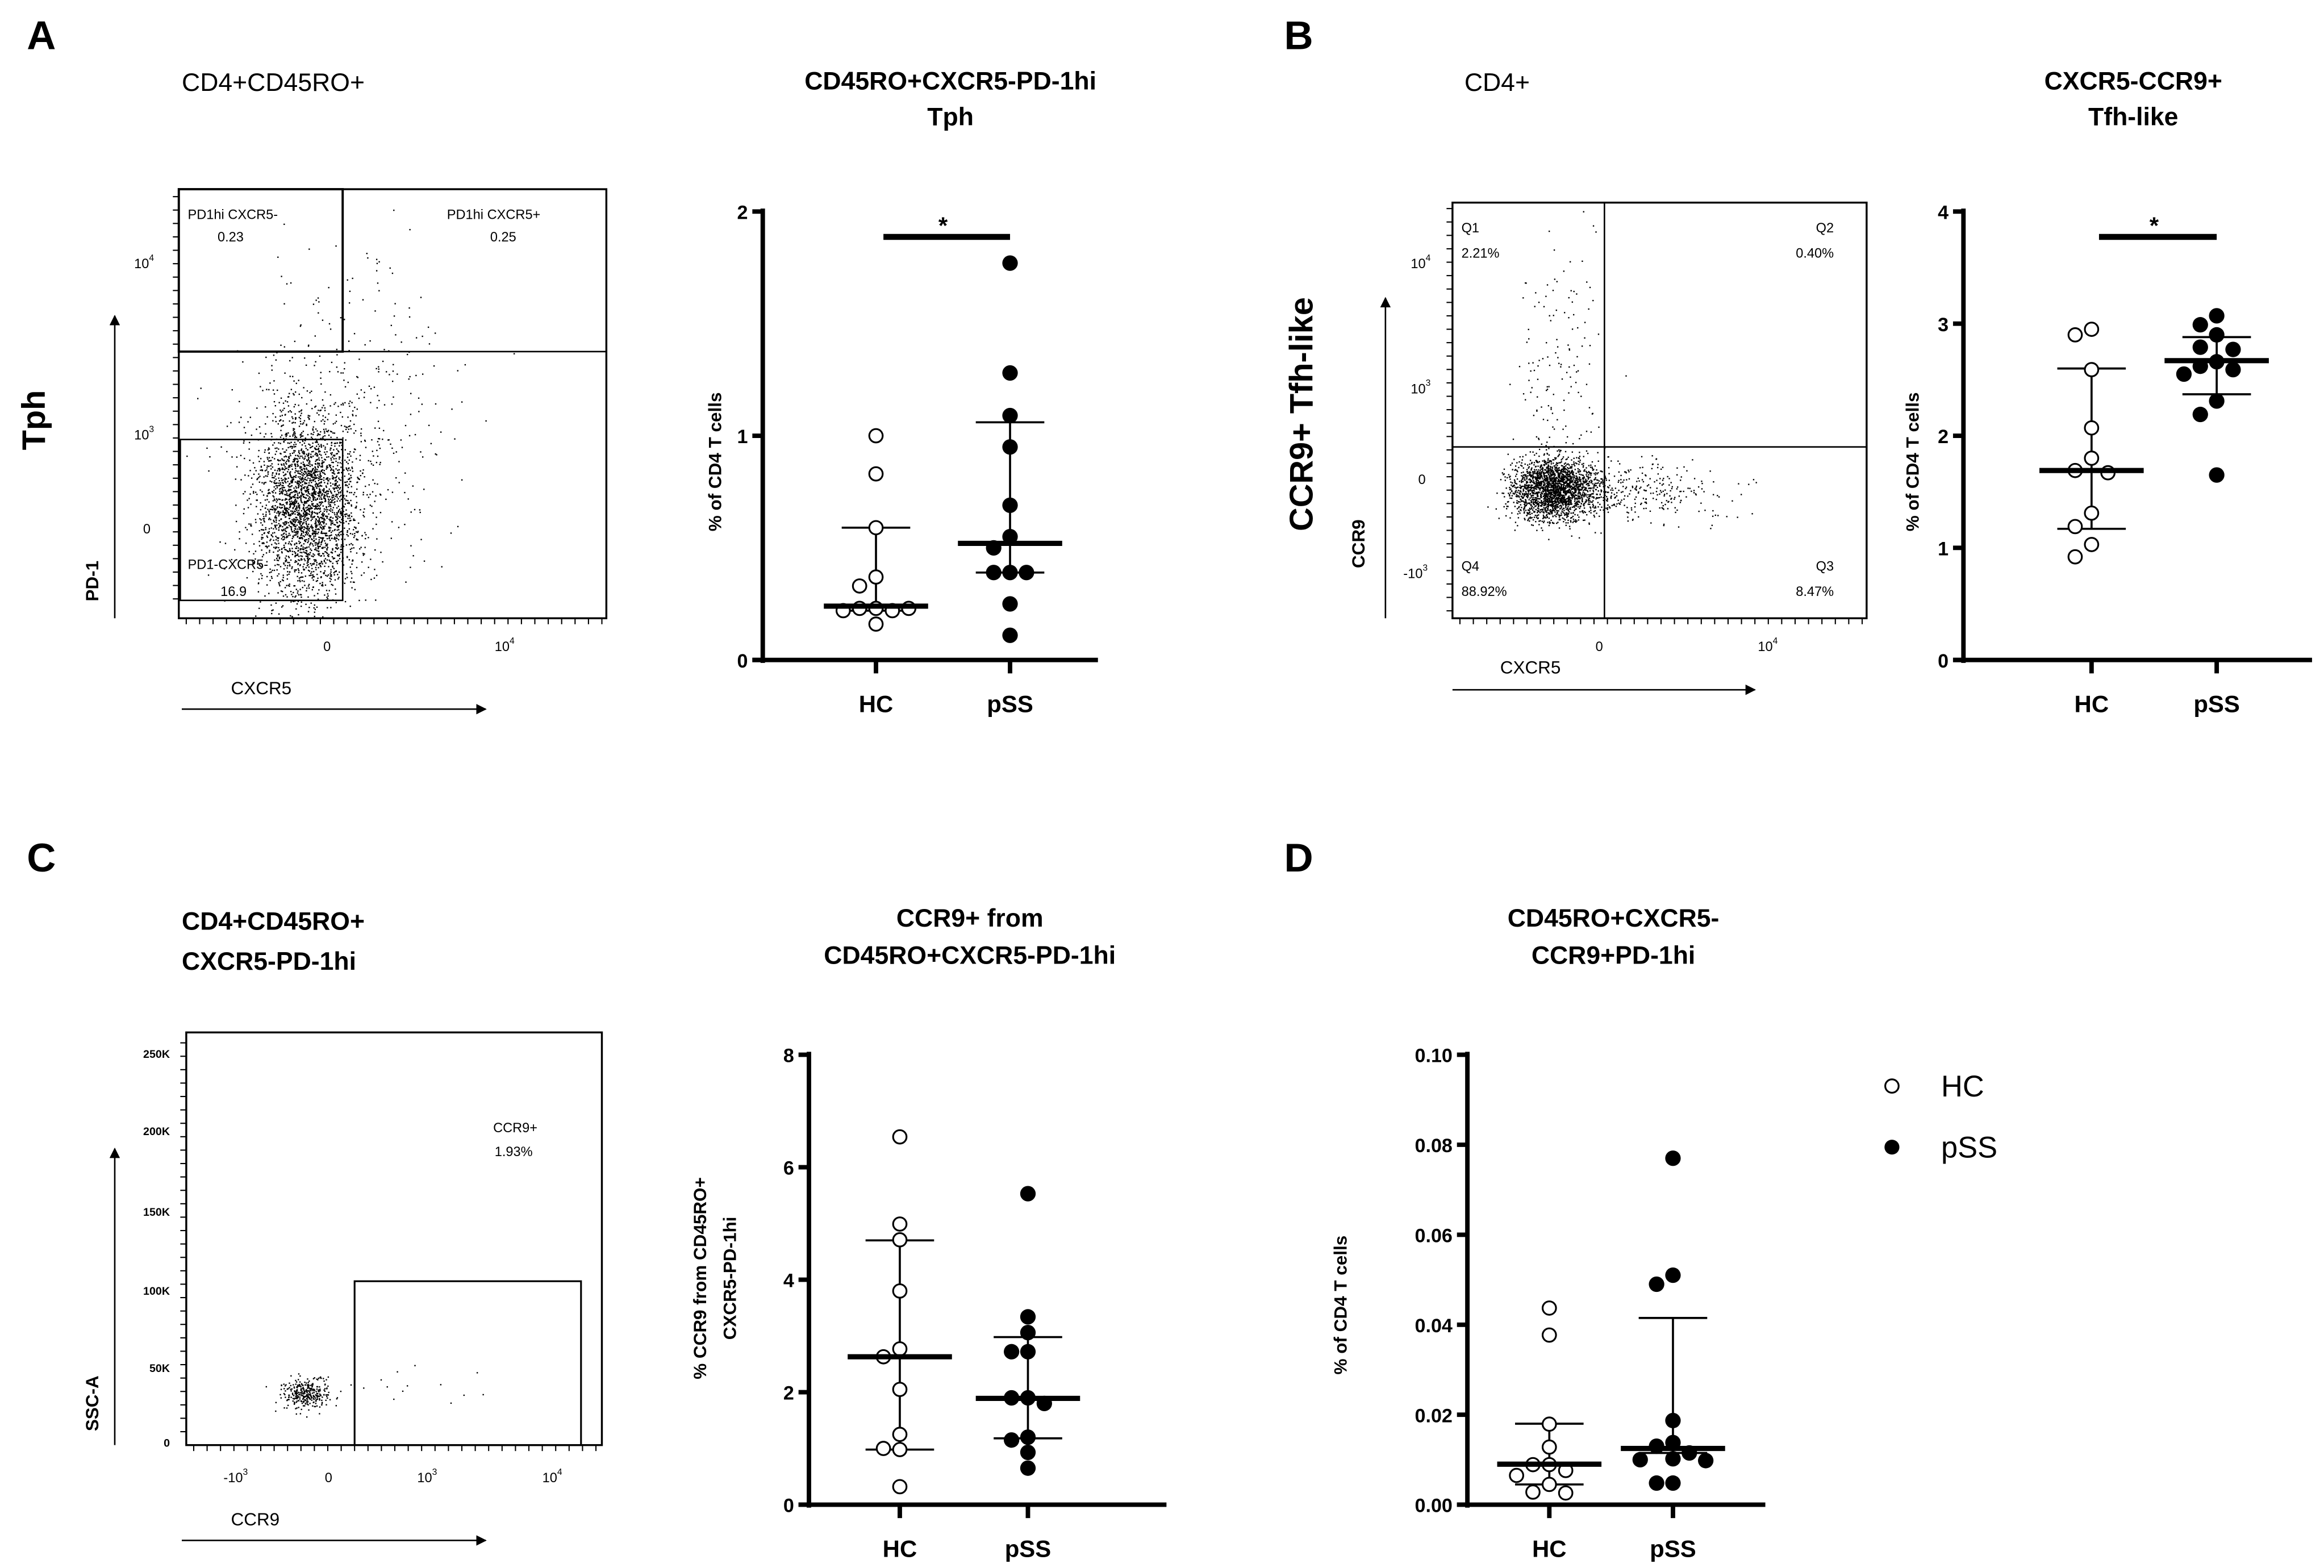  I want to click on gate-pd1hi-cxcr5pos, so click(474, 270).